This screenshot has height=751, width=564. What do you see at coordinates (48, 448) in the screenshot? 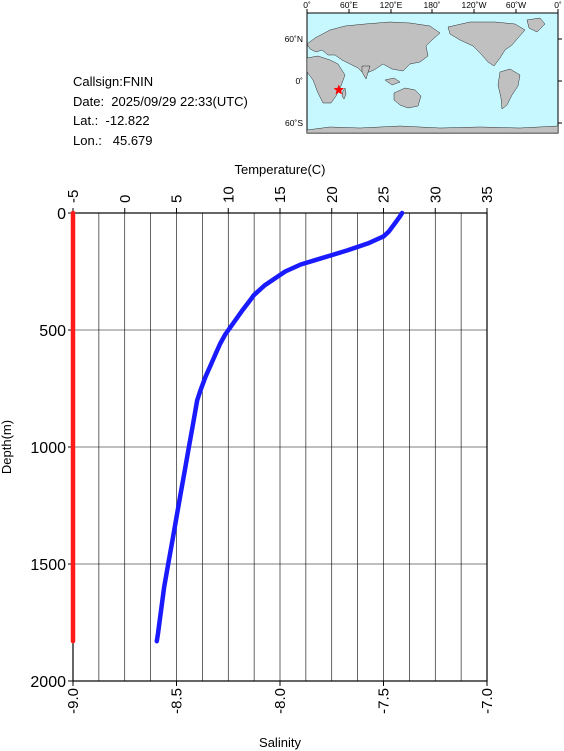
I see `depth-tick-label: 1000` at bounding box center [48, 448].